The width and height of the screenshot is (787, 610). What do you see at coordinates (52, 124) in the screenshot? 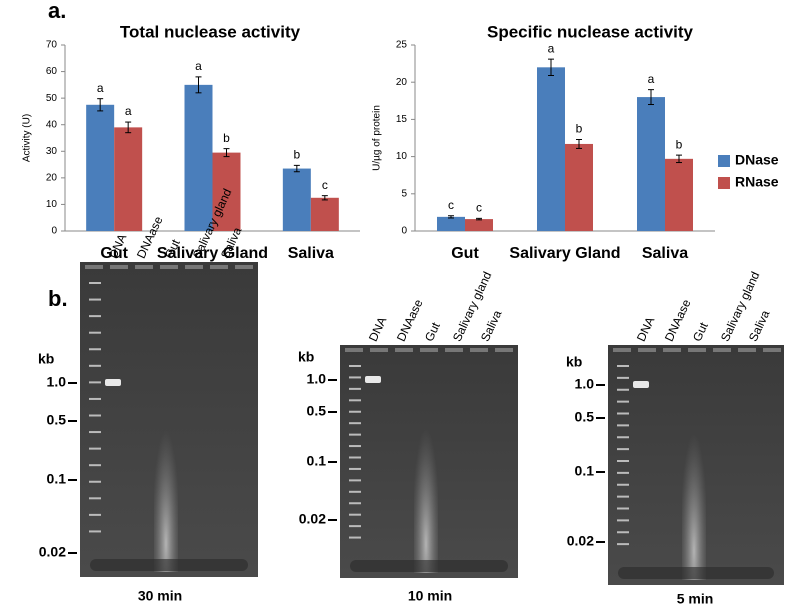
I see `y-tick-label: 40` at bounding box center [52, 124].